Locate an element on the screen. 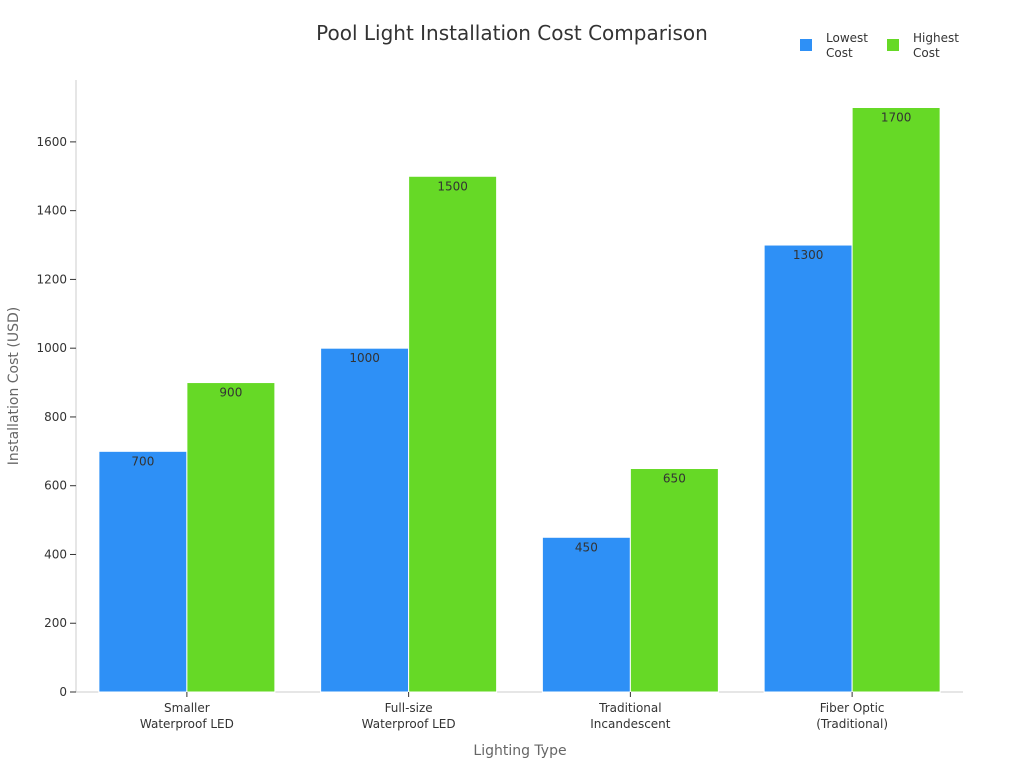  x-axis-title: Lighting Type is located at coordinates (519, 751).